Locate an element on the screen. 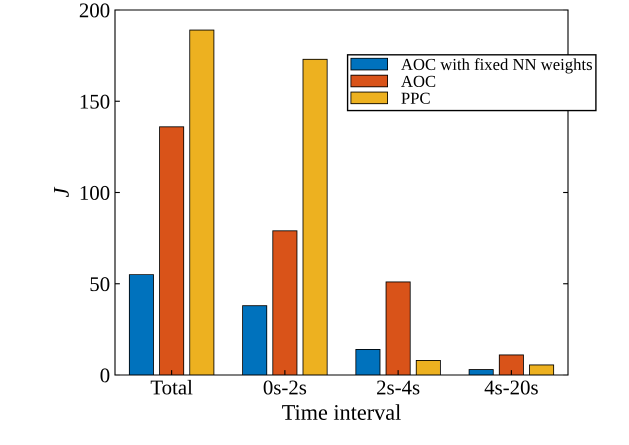 The height and width of the screenshot is (445, 629). x-tick-label: 2s-4s is located at coordinates (398, 387).